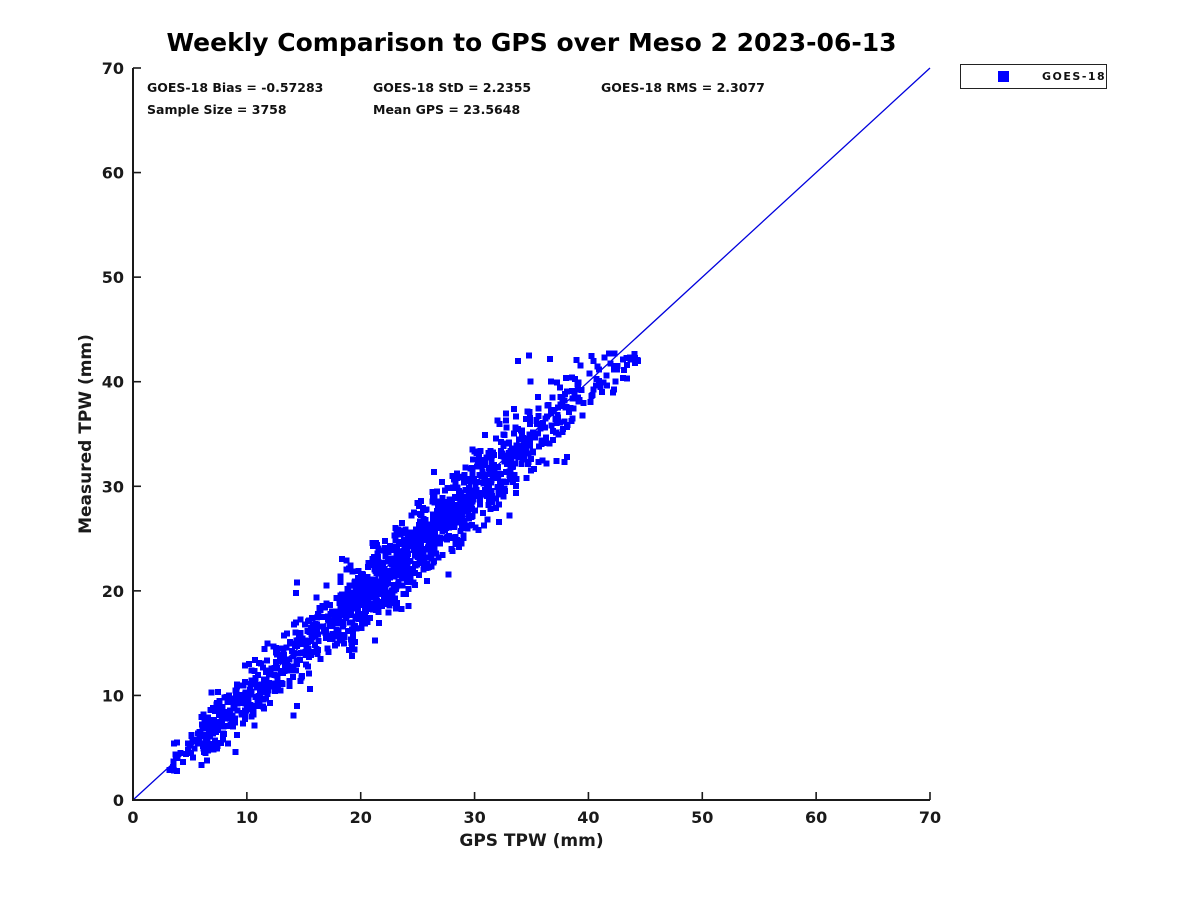  What do you see at coordinates (1033, 76) in the screenshot?
I see `legend: GOES-18` at bounding box center [1033, 76].